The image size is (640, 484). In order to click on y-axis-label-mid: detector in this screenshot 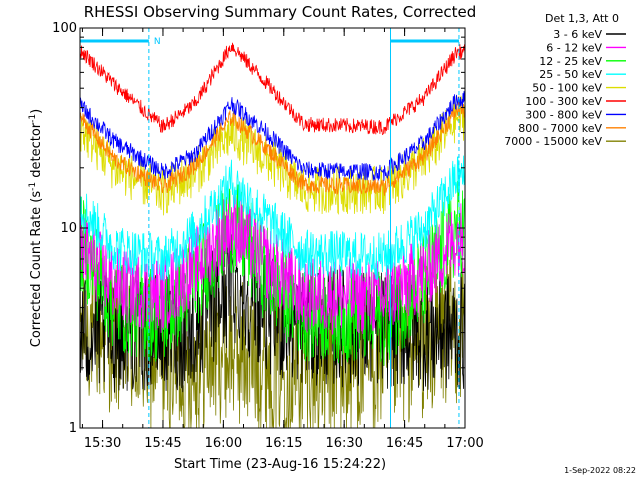, I will do `click(36, 152)`.